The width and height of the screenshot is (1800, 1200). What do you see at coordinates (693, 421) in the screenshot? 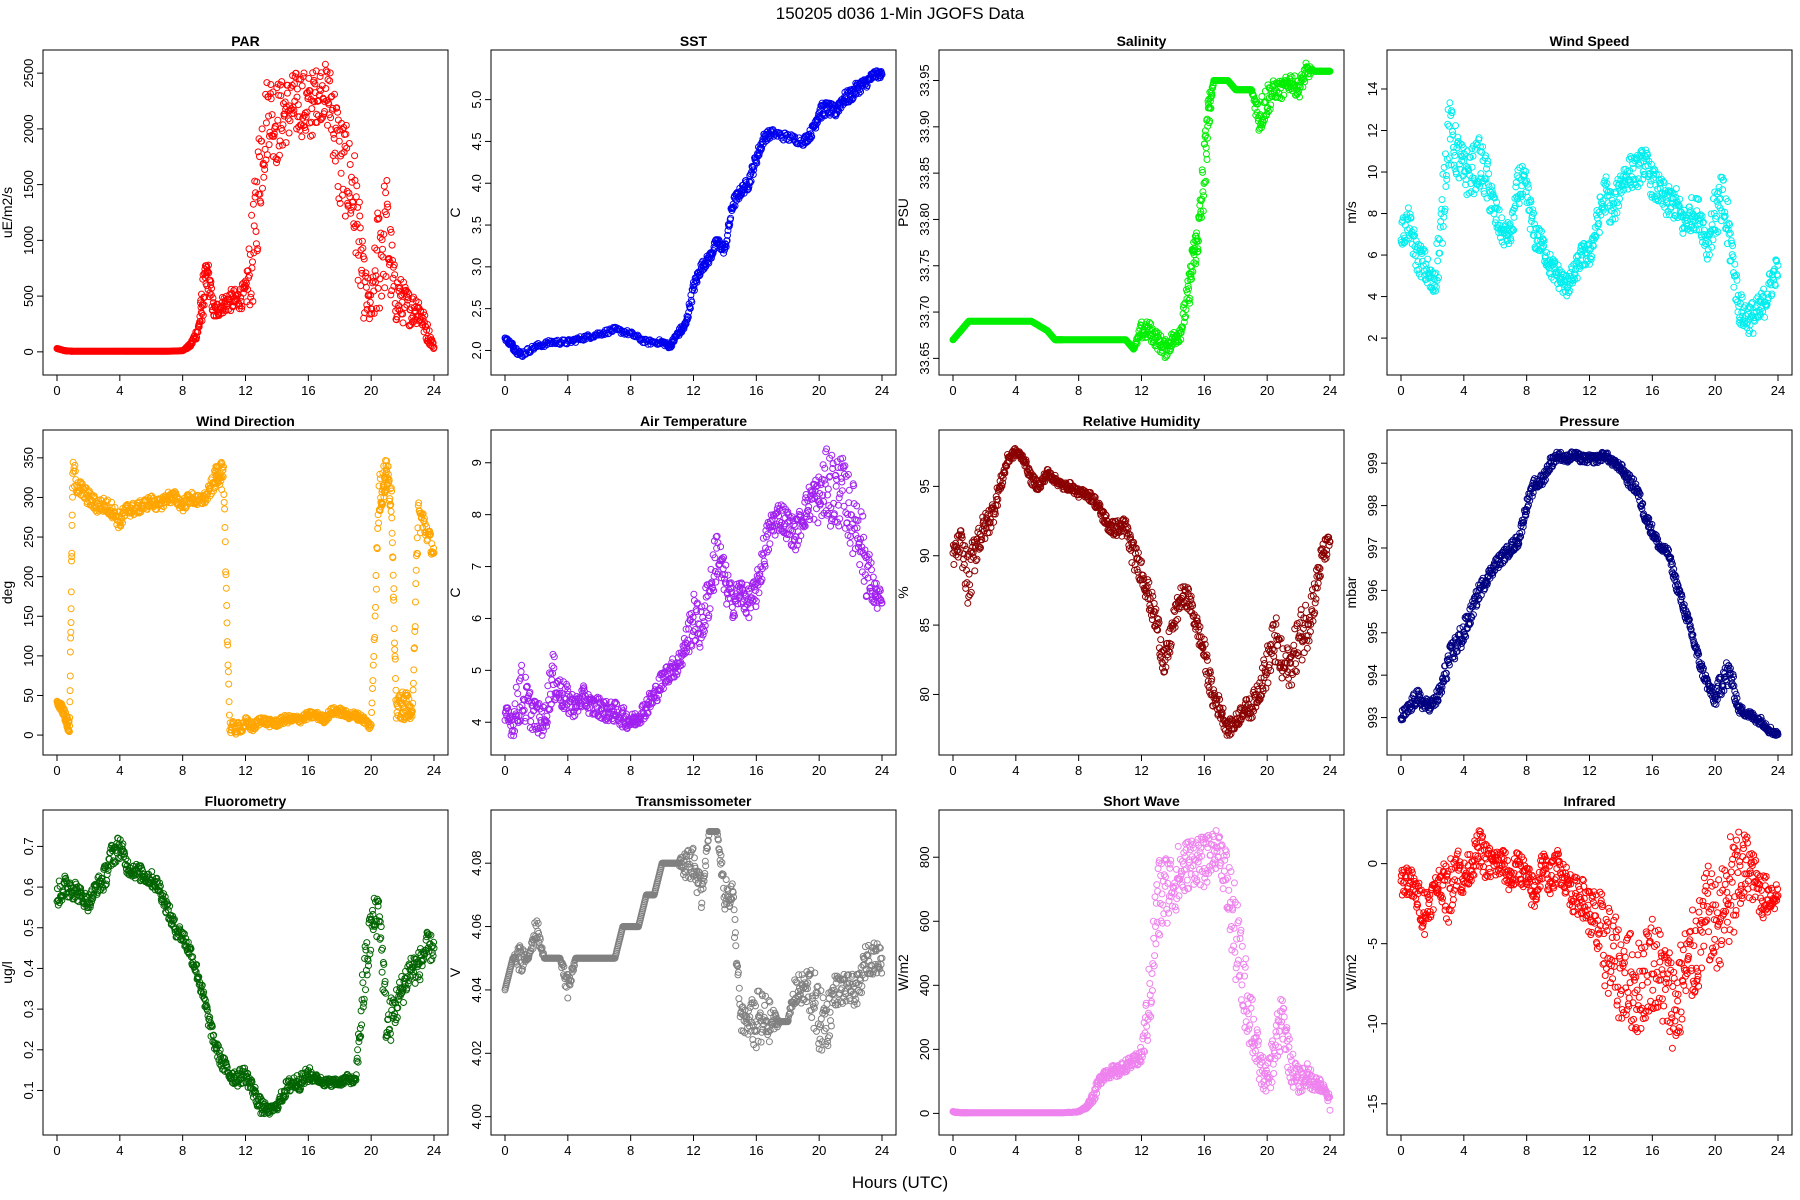
I see `panel-title-air-temperature: Air Temperature` at bounding box center [693, 421].